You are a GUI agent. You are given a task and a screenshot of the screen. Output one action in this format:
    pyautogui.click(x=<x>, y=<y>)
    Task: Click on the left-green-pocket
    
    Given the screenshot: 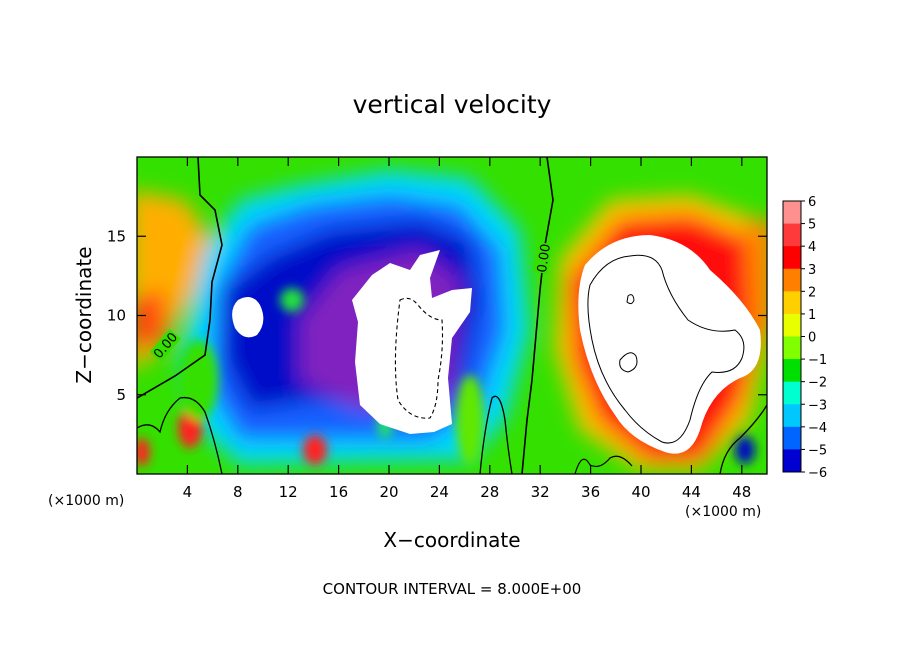 What is the action you would take?
    pyautogui.click(x=198, y=380)
    